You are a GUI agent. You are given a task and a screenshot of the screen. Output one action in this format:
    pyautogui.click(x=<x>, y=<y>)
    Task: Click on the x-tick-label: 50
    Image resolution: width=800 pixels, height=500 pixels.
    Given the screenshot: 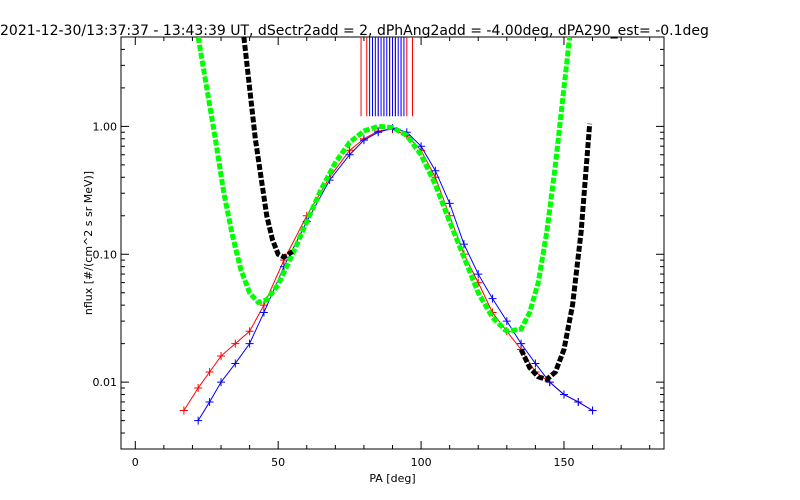 What is the action you would take?
    pyautogui.click(x=278, y=462)
    